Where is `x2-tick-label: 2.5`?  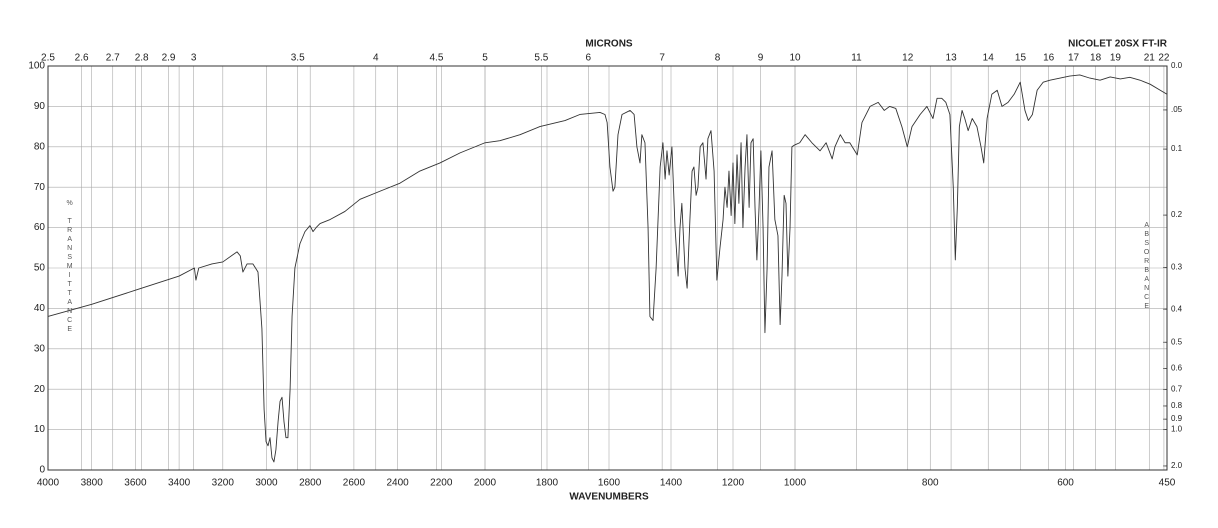 x2-tick-label: 2.5 is located at coordinates (48, 58).